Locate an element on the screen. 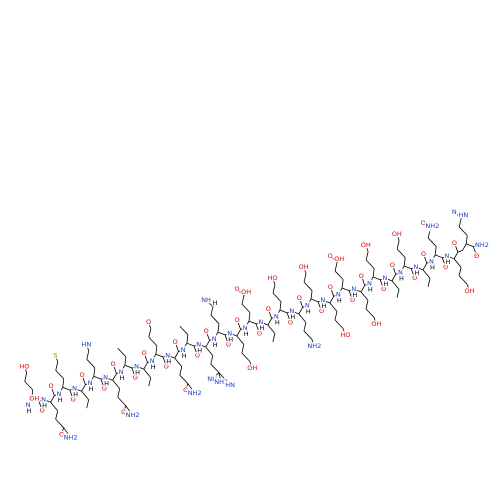 The width and height of the screenshot is (500, 500). atom-label: NH is located at coordinates (212, 379).